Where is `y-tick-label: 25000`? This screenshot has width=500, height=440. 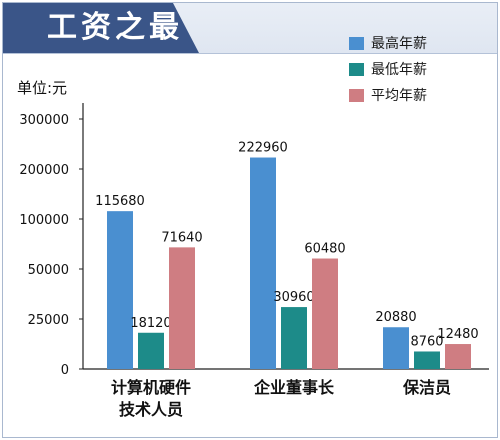
y-tick-label: 25000 is located at coordinates (48, 320).